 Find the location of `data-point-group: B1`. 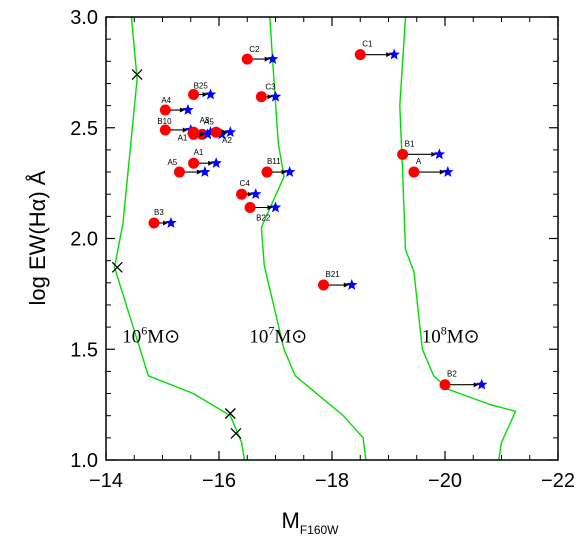

data-point-group: B1 is located at coordinates (421, 149).